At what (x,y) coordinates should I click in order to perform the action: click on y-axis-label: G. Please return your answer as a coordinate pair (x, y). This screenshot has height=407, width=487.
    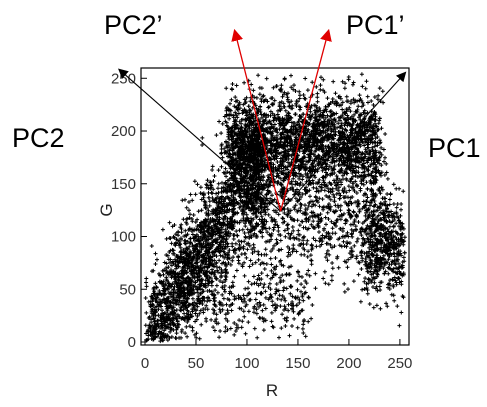
    Looking at the image, I should click on (106, 209).